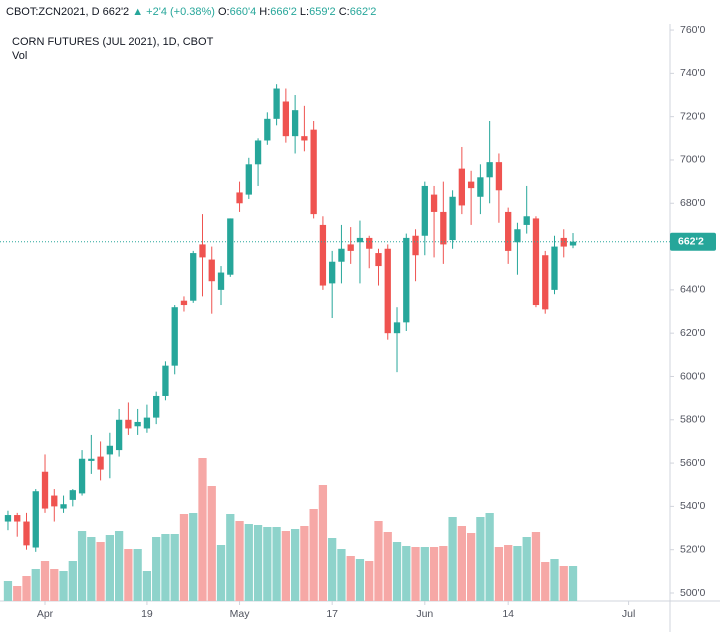  I want to click on y-tick-label: 600'0, so click(693, 376).